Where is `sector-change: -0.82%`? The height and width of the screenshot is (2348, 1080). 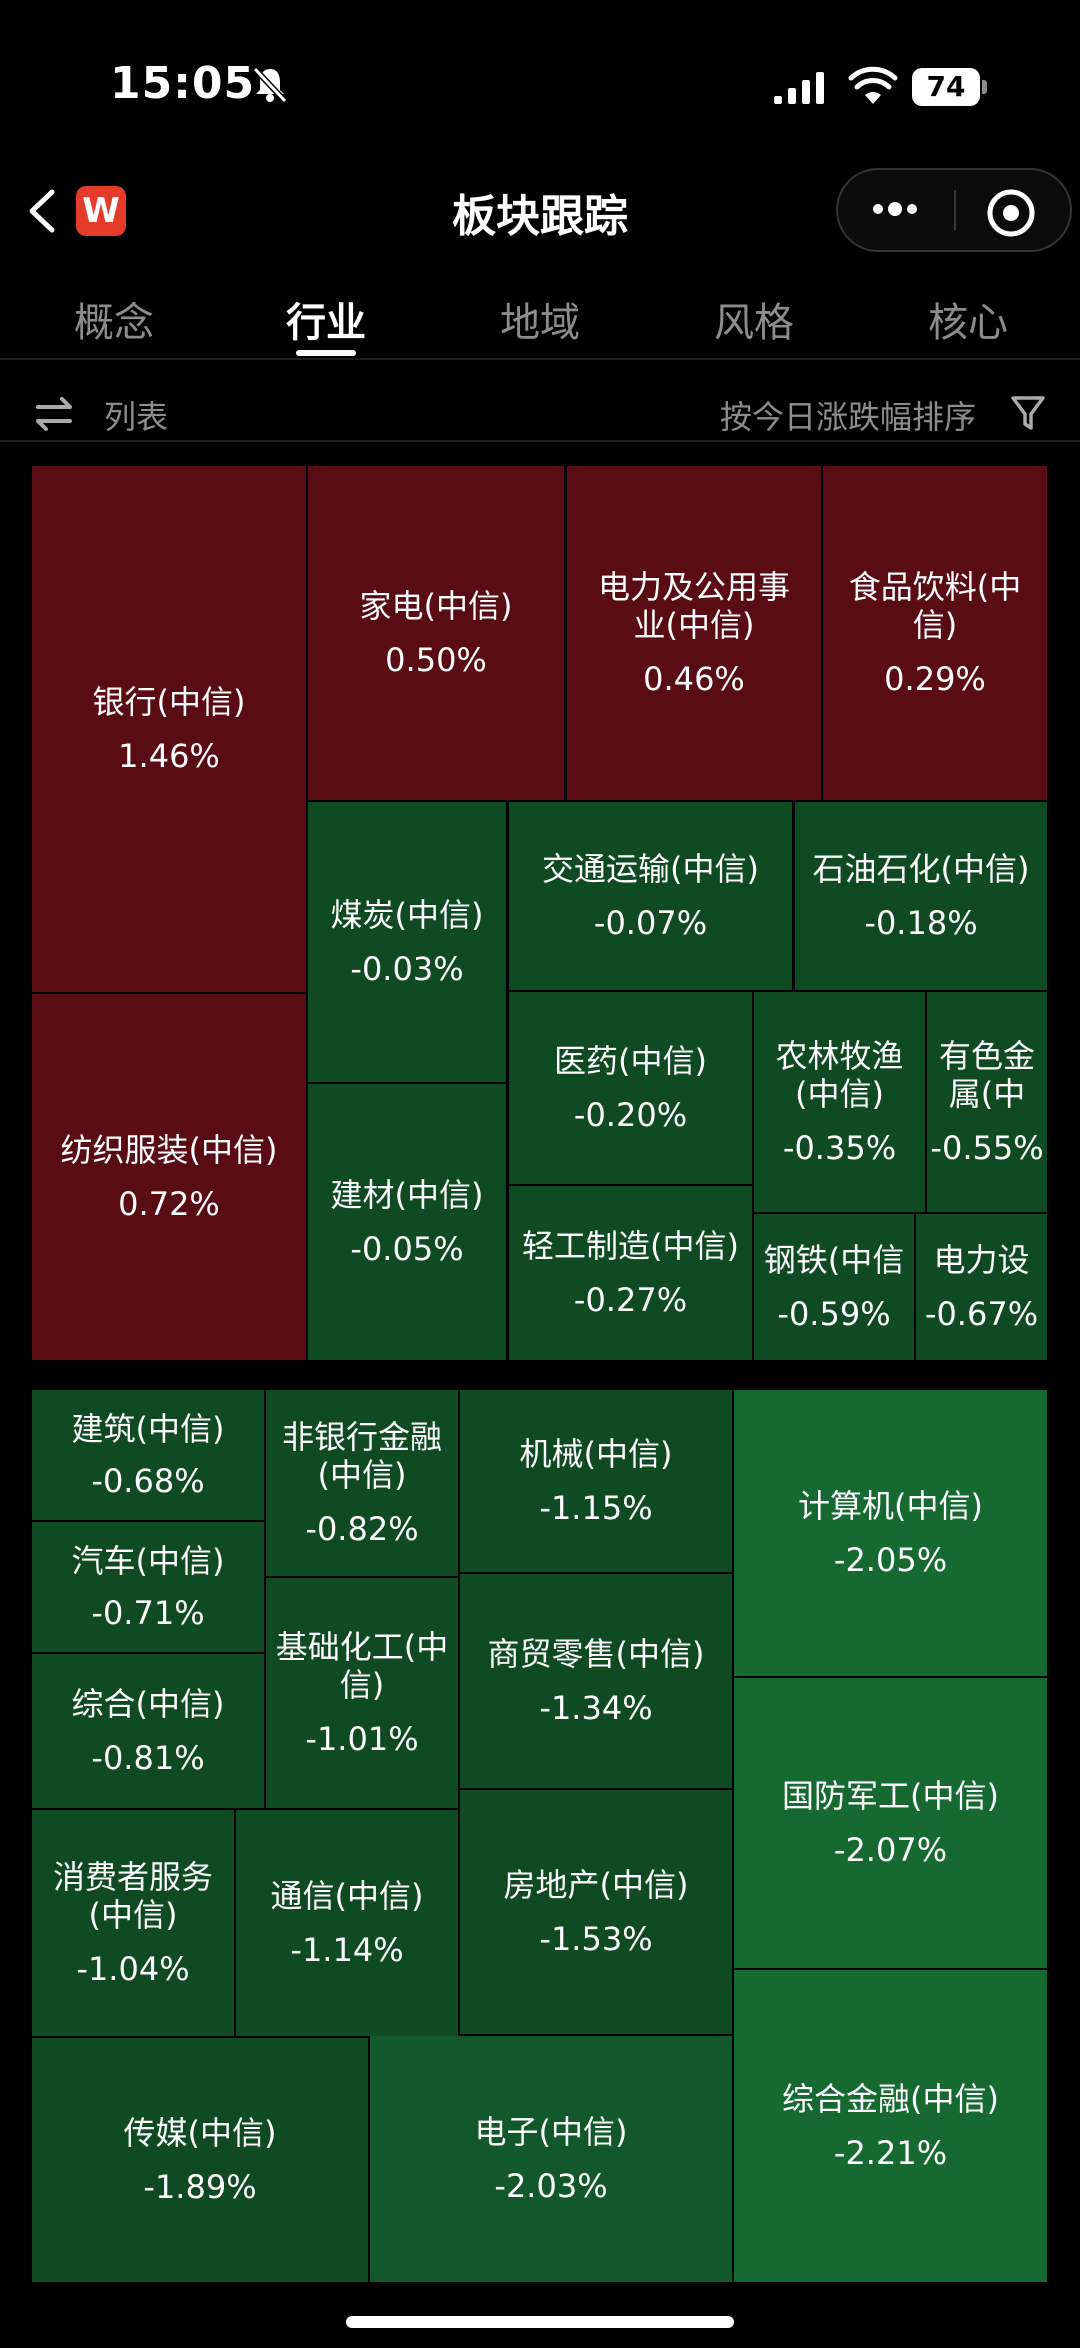 sector-change: -0.82% is located at coordinates (362, 1529).